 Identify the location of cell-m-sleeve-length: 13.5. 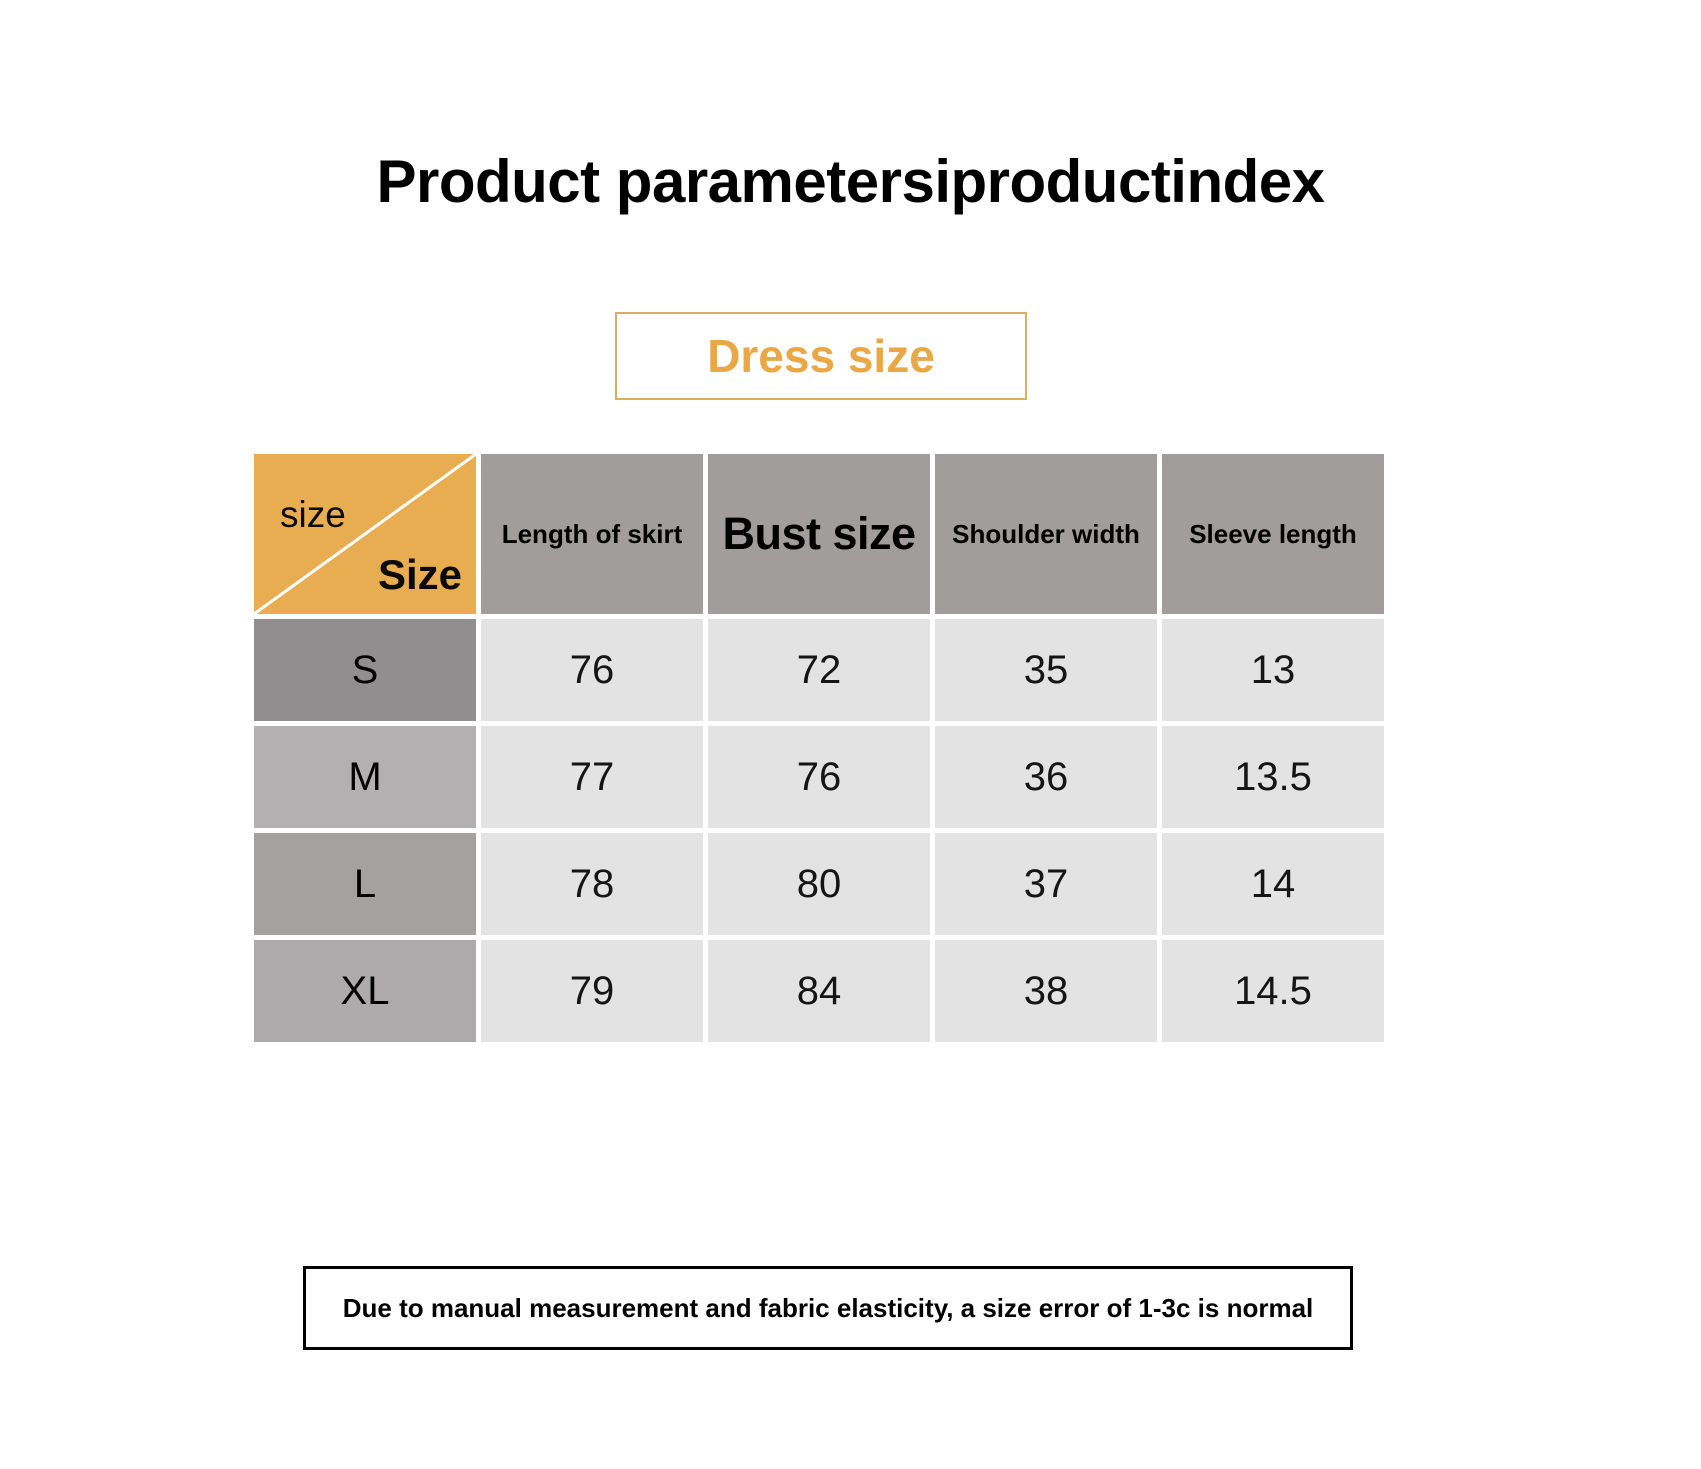
(1273, 777).